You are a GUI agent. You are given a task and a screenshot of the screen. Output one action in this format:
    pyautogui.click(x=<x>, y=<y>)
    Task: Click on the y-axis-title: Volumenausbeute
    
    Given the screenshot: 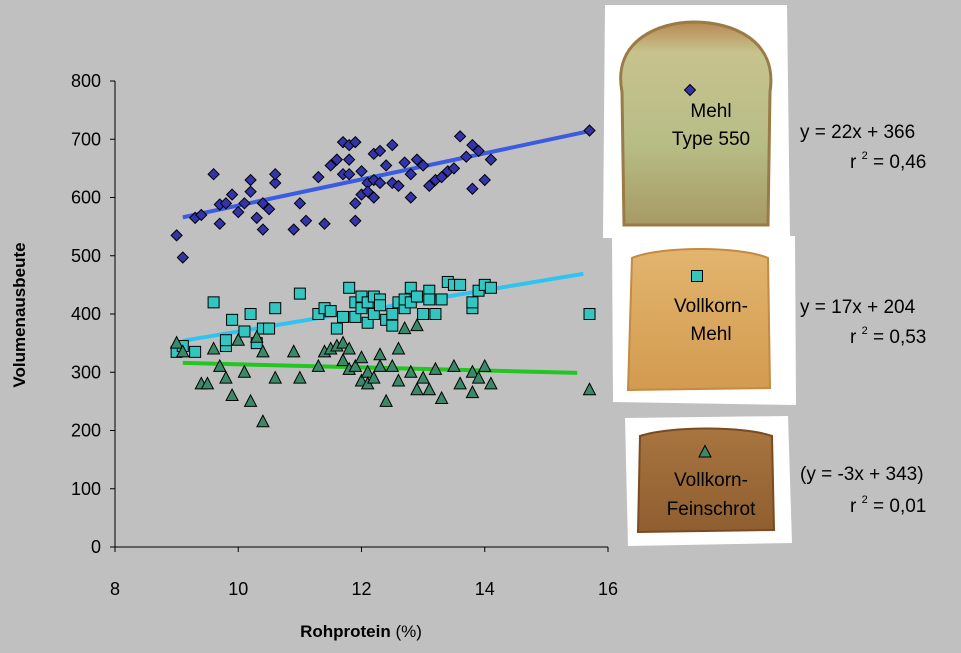 What is the action you would take?
    pyautogui.click(x=19, y=314)
    